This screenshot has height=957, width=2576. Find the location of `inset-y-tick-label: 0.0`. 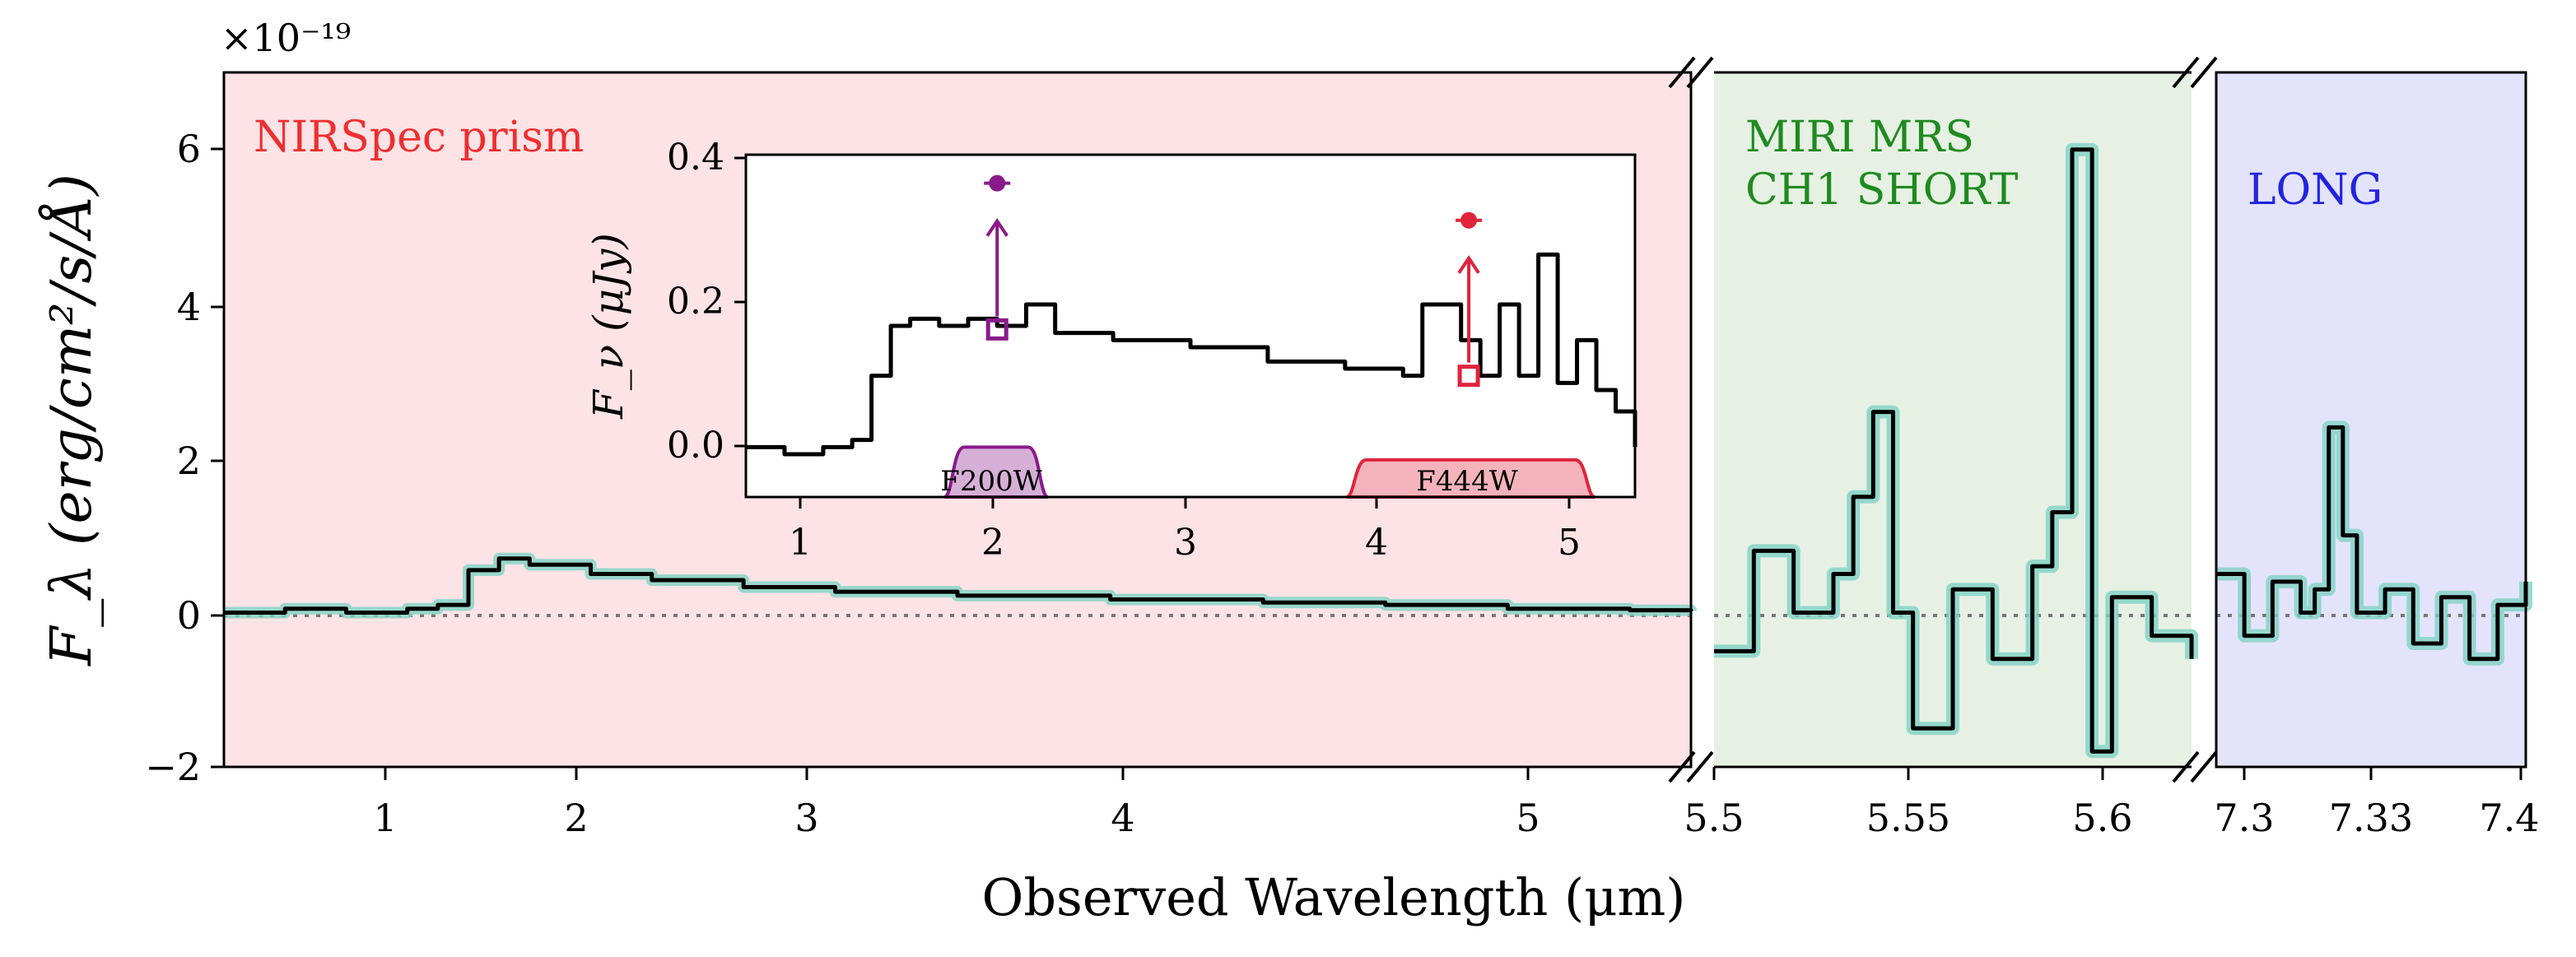

inset-y-tick-label: 0.0 is located at coordinates (695, 446).